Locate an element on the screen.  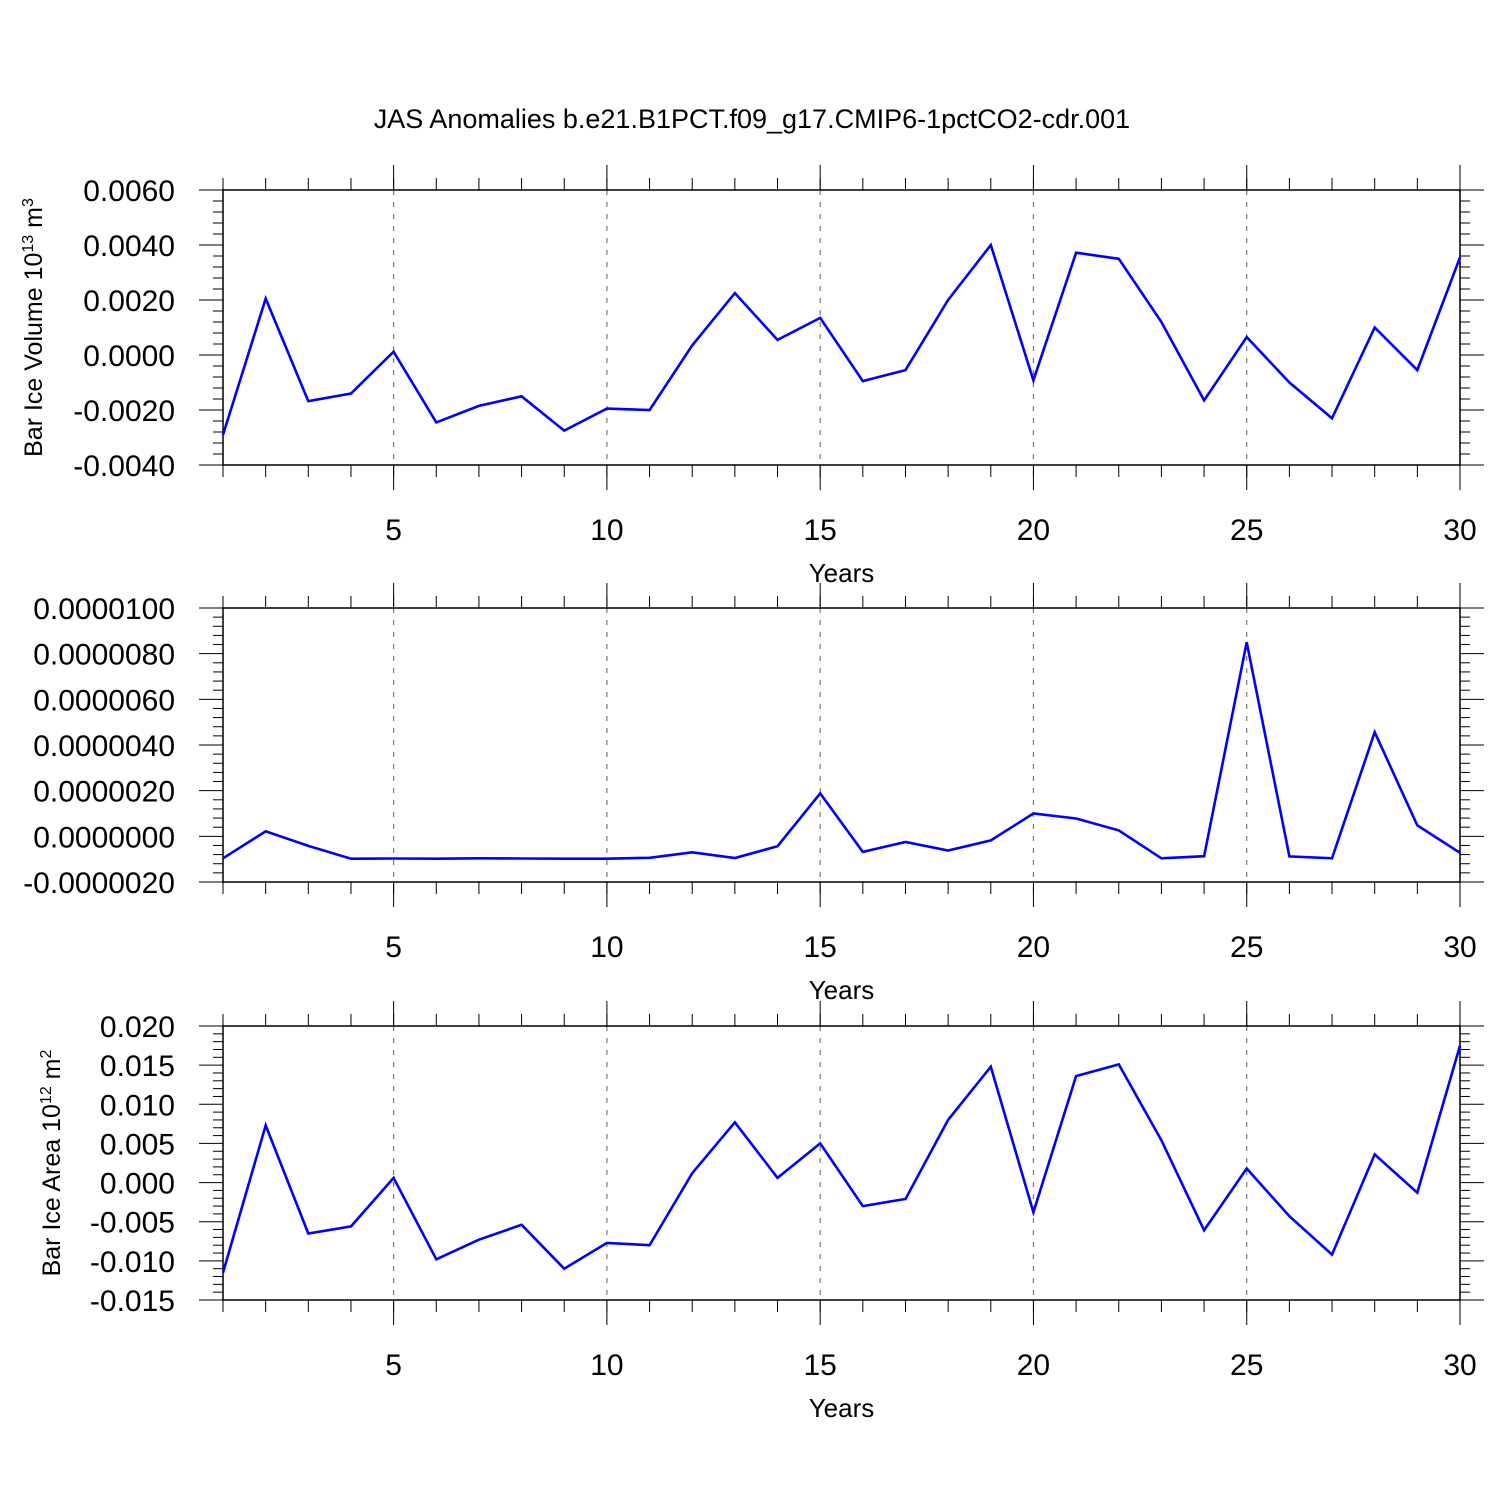
y-tick-label: 0.0000080 is located at coordinates (104, 655).